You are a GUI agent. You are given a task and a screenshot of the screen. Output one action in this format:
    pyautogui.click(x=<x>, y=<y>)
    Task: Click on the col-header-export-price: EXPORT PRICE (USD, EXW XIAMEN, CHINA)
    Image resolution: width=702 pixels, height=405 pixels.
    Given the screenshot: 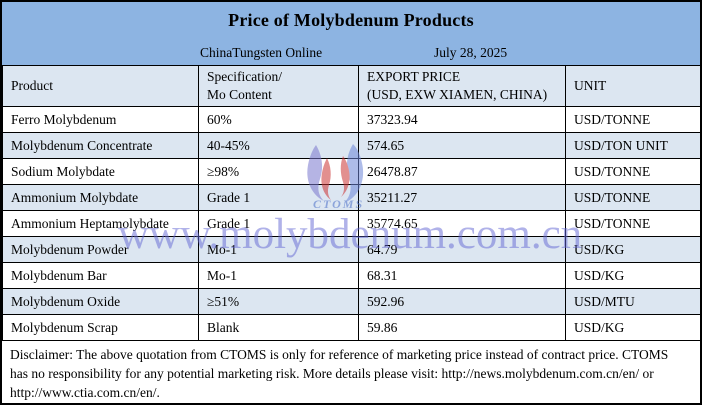 What is the action you would take?
    pyautogui.click(x=462, y=86)
    